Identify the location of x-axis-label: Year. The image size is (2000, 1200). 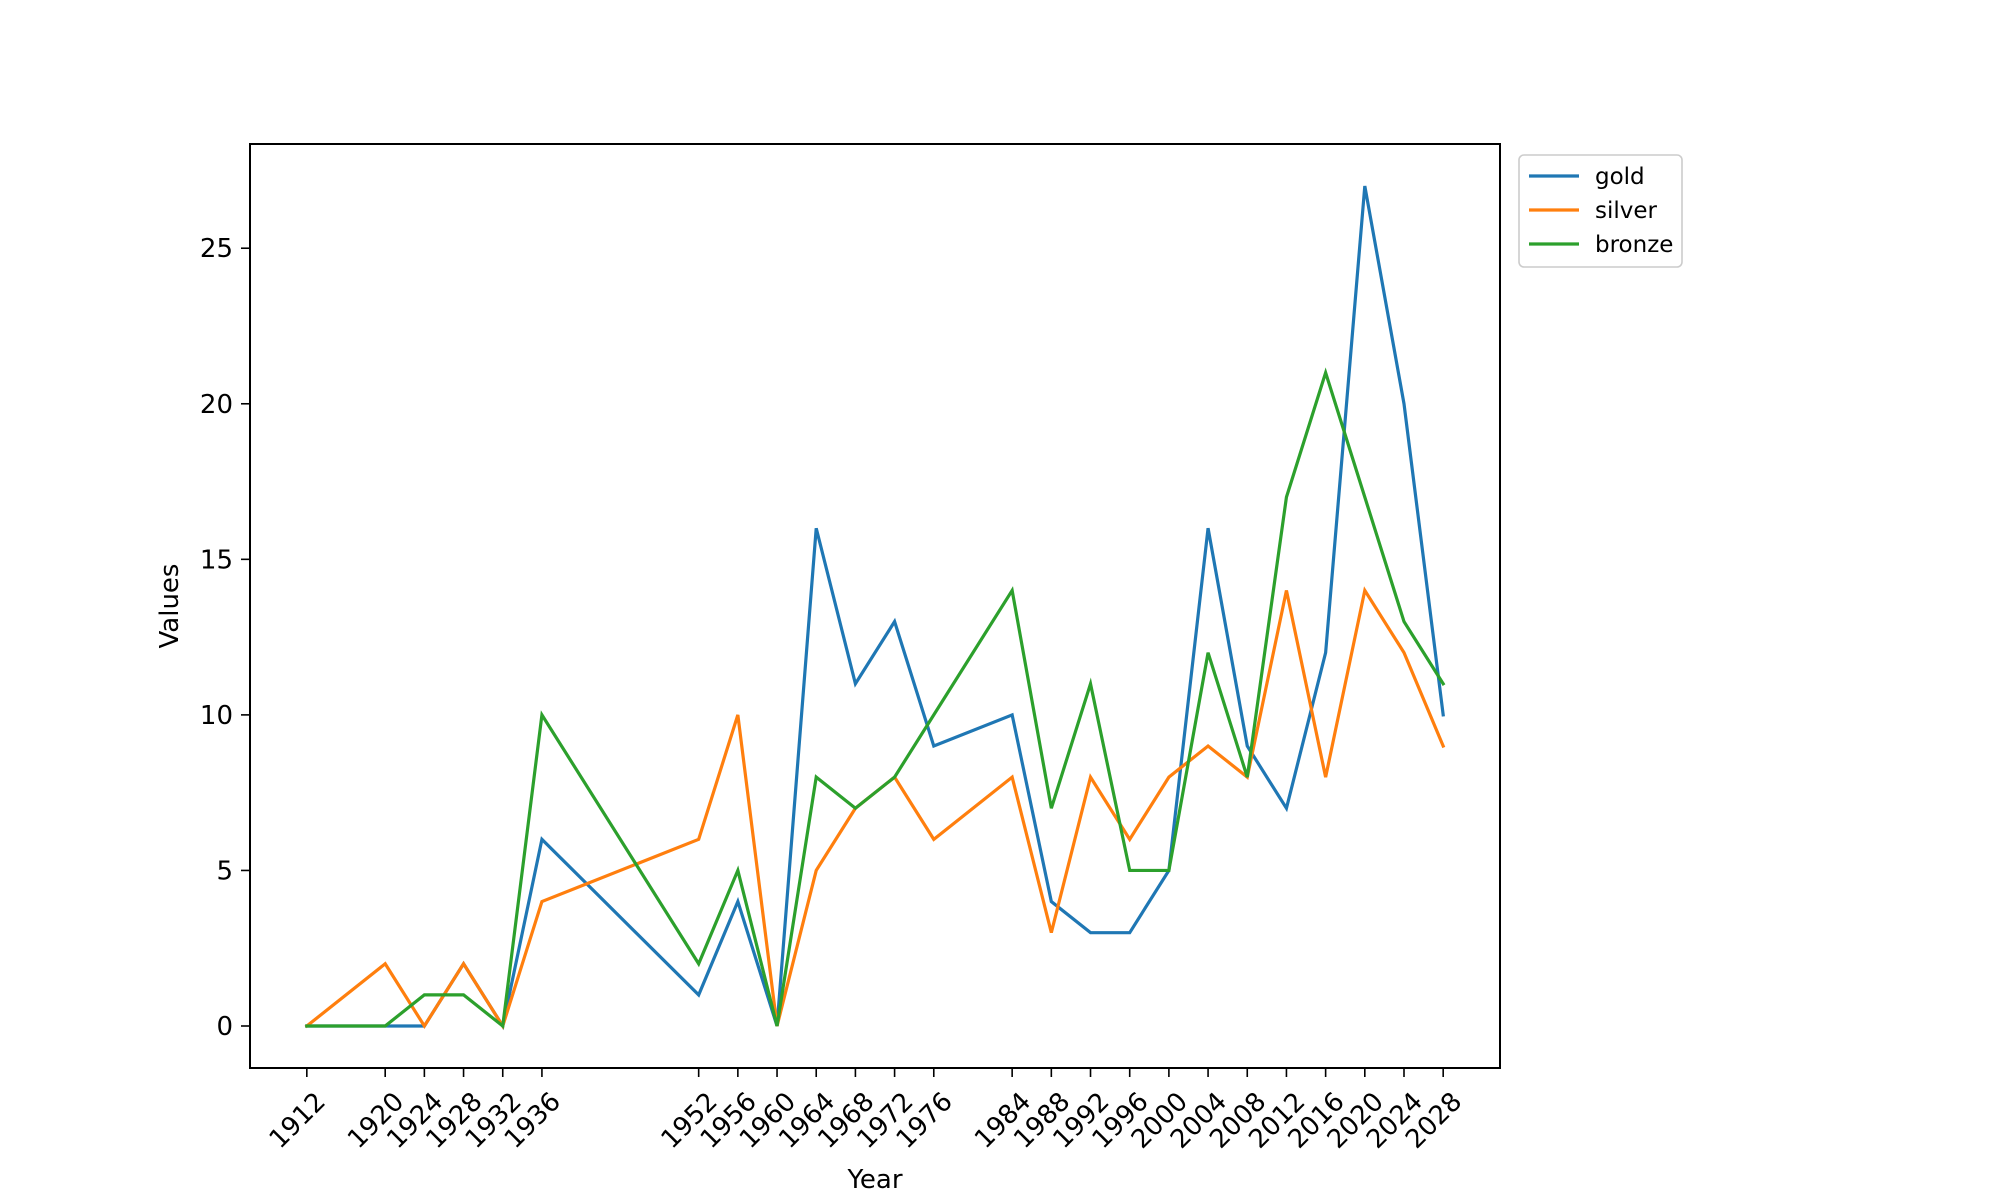
(874, 1180).